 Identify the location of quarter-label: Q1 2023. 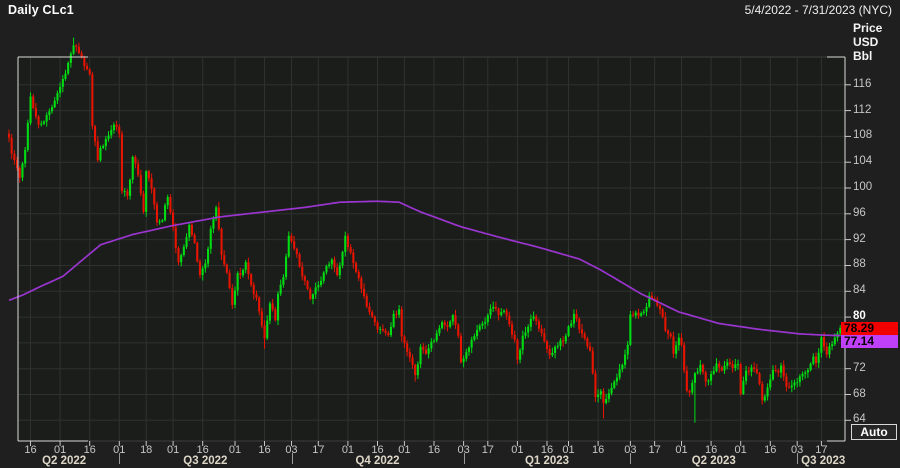
(547, 461).